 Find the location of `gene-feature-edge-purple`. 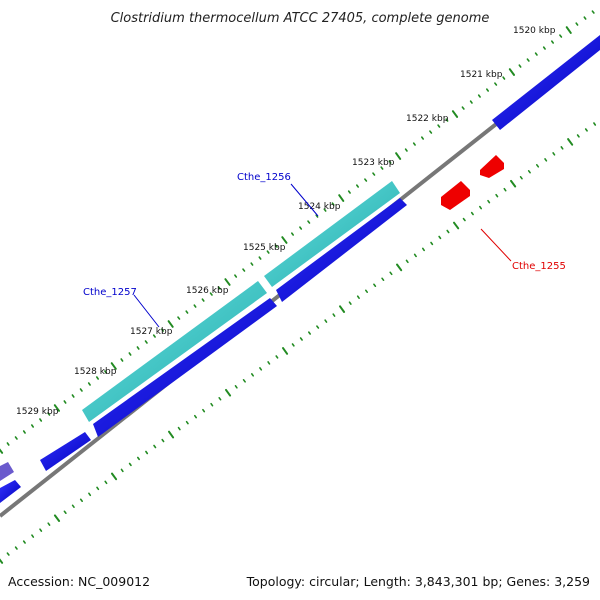

gene-feature-edge-purple is located at coordinates (7, 471).